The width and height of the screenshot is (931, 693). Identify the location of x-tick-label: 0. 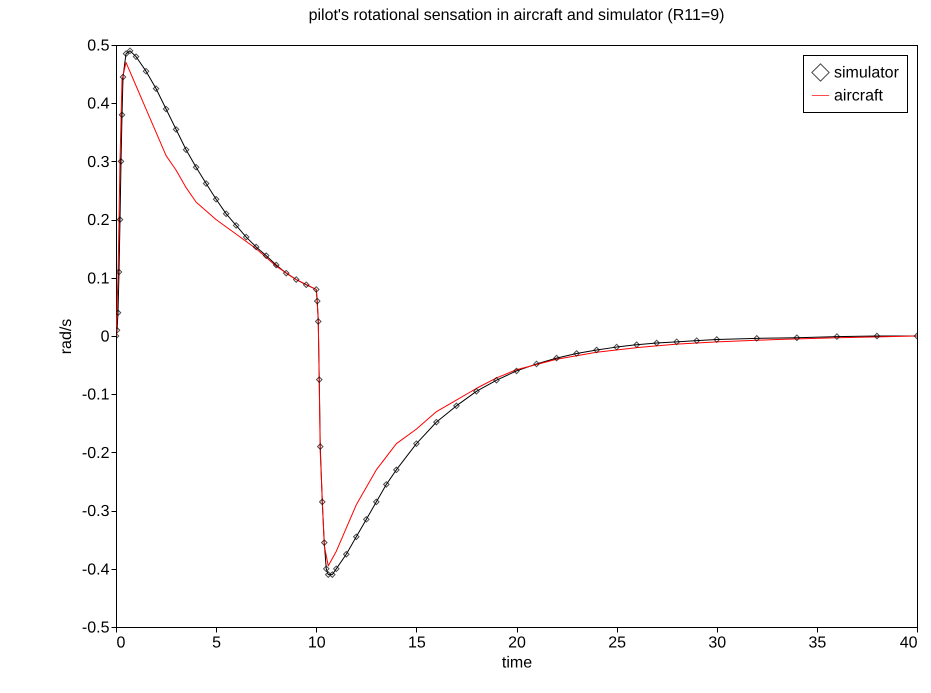
(121, 643).